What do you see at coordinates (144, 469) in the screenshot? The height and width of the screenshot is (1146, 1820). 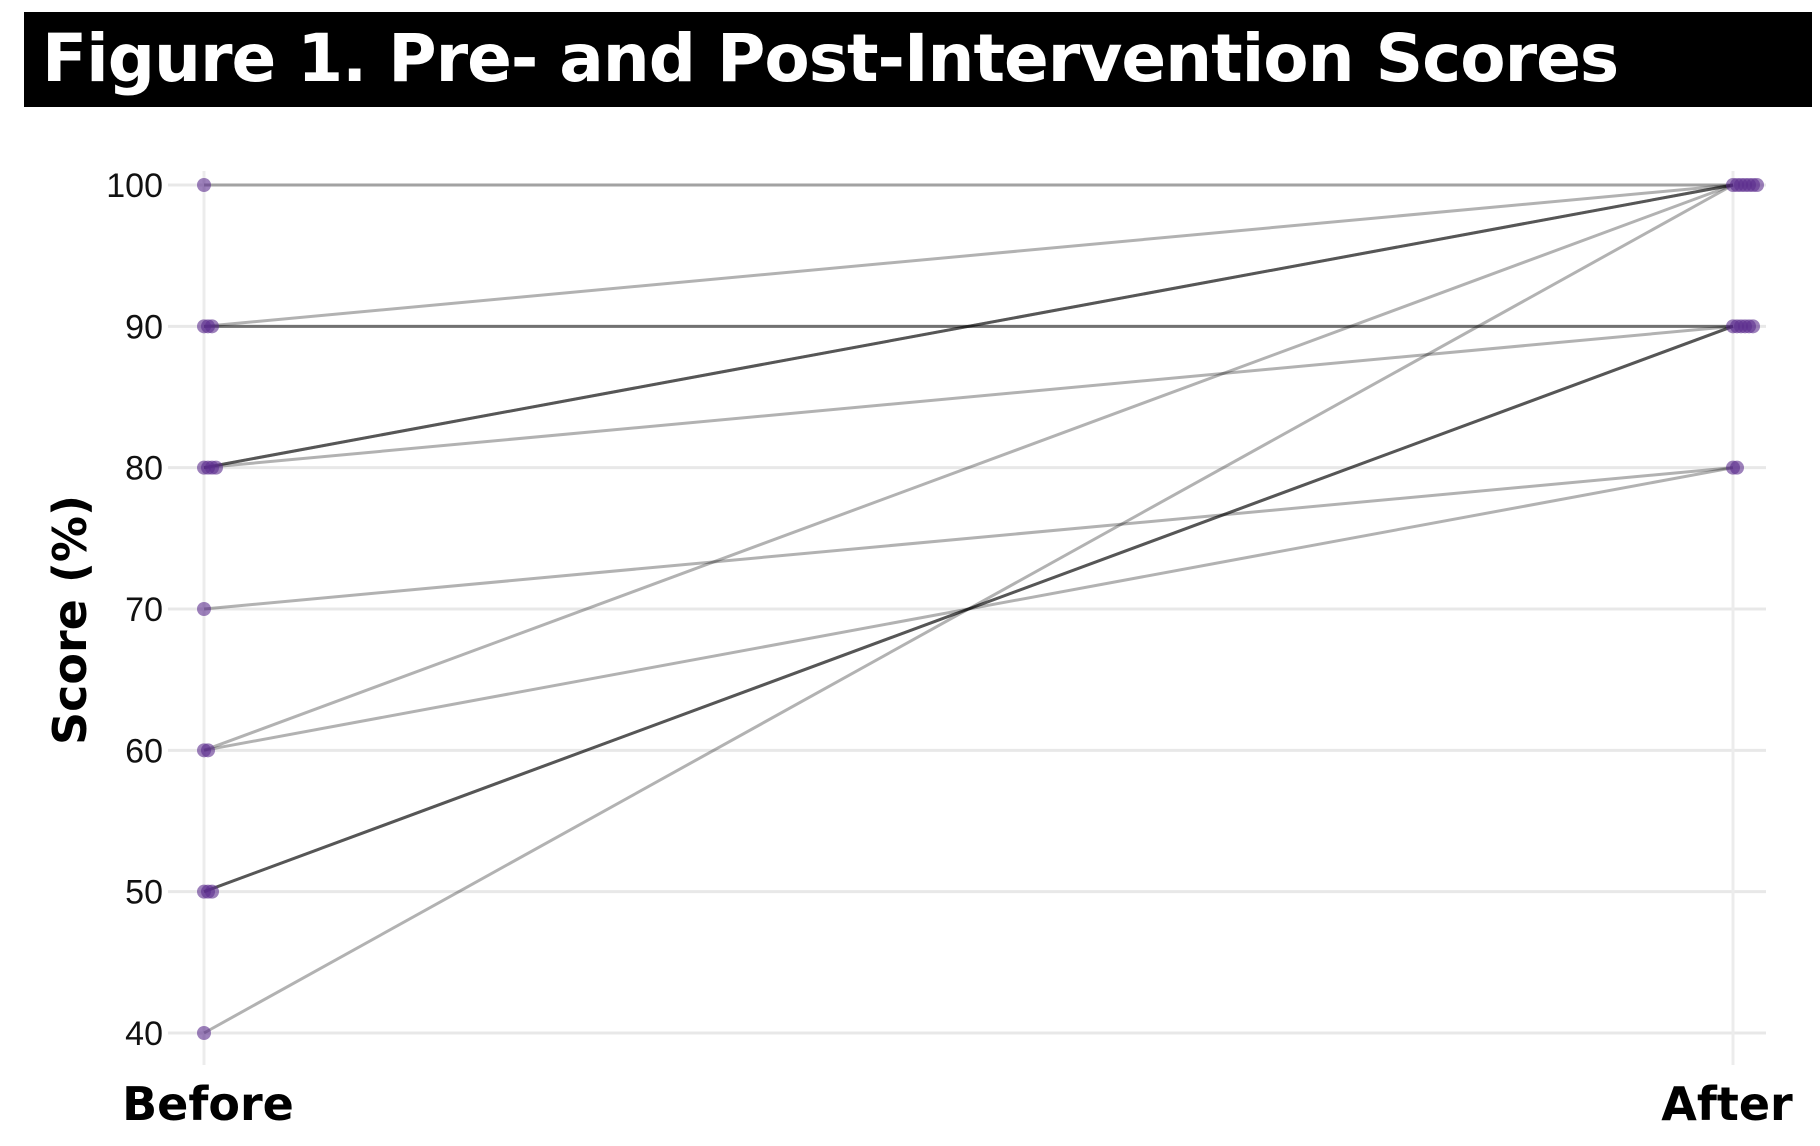 I see `y-tick-label: 80` at bounding box center [144, 469].